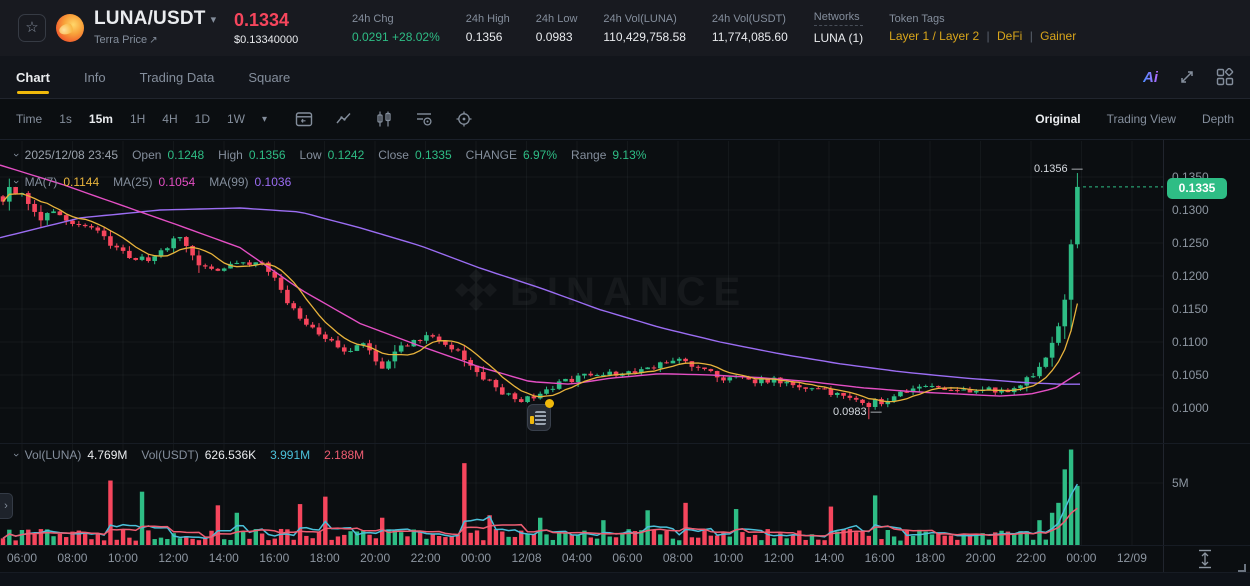 The image size is (1250, 586). What do you see at coordinates (1058, 119) in the screenshot?
I see `view-original: Original` at bounding box center [1058, 119].